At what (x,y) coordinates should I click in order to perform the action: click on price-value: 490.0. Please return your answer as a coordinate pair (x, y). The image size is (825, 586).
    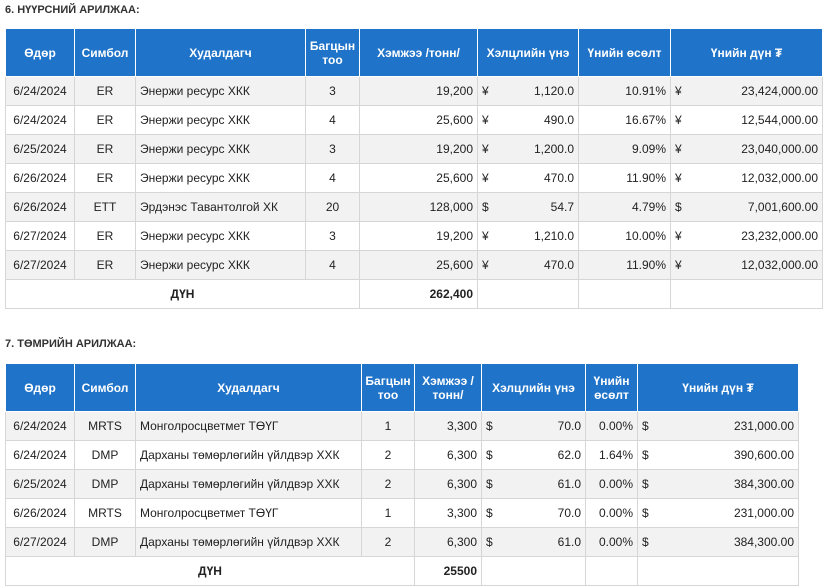
    Looking at the image, I should click on (558, 120).